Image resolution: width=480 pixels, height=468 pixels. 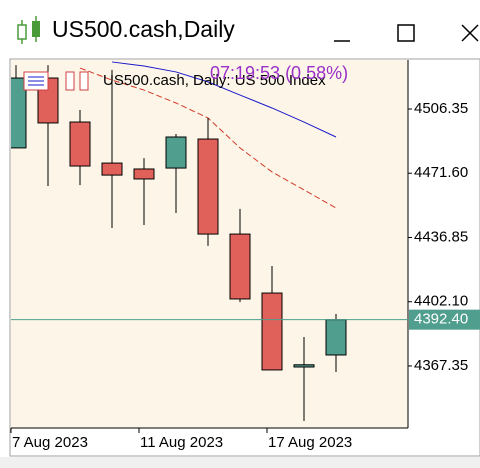 I want to click on window-title: US500.cash,Daily, so click(x=143, y=29).